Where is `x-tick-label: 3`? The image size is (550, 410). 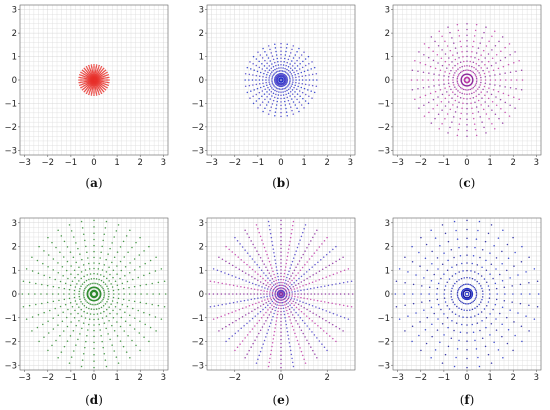
x-tick-label: 3 is located at coordinates (536, 163).